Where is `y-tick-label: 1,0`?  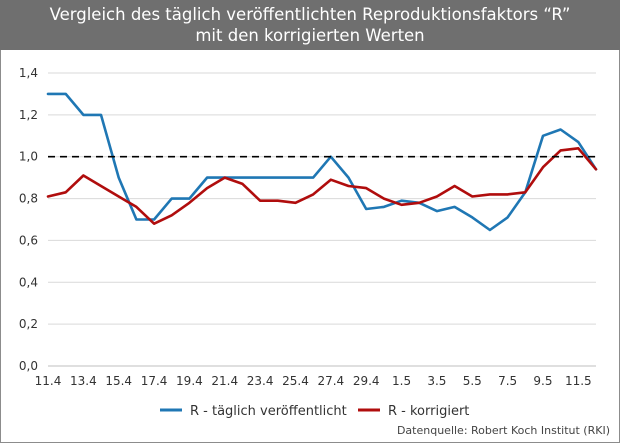
y-tick-label: 1,0 is located at coordinates (28, 157).